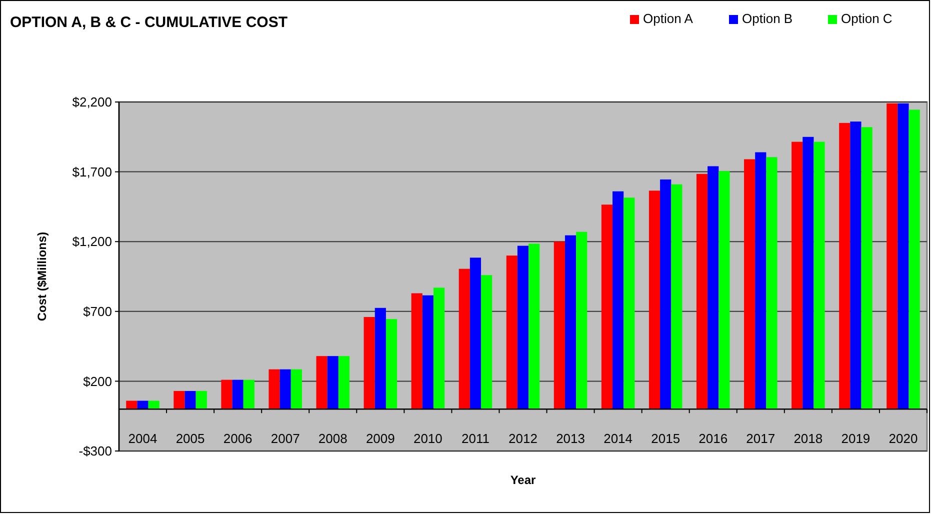  I want to click on x-tick-label: 2006, so click(237, 438).